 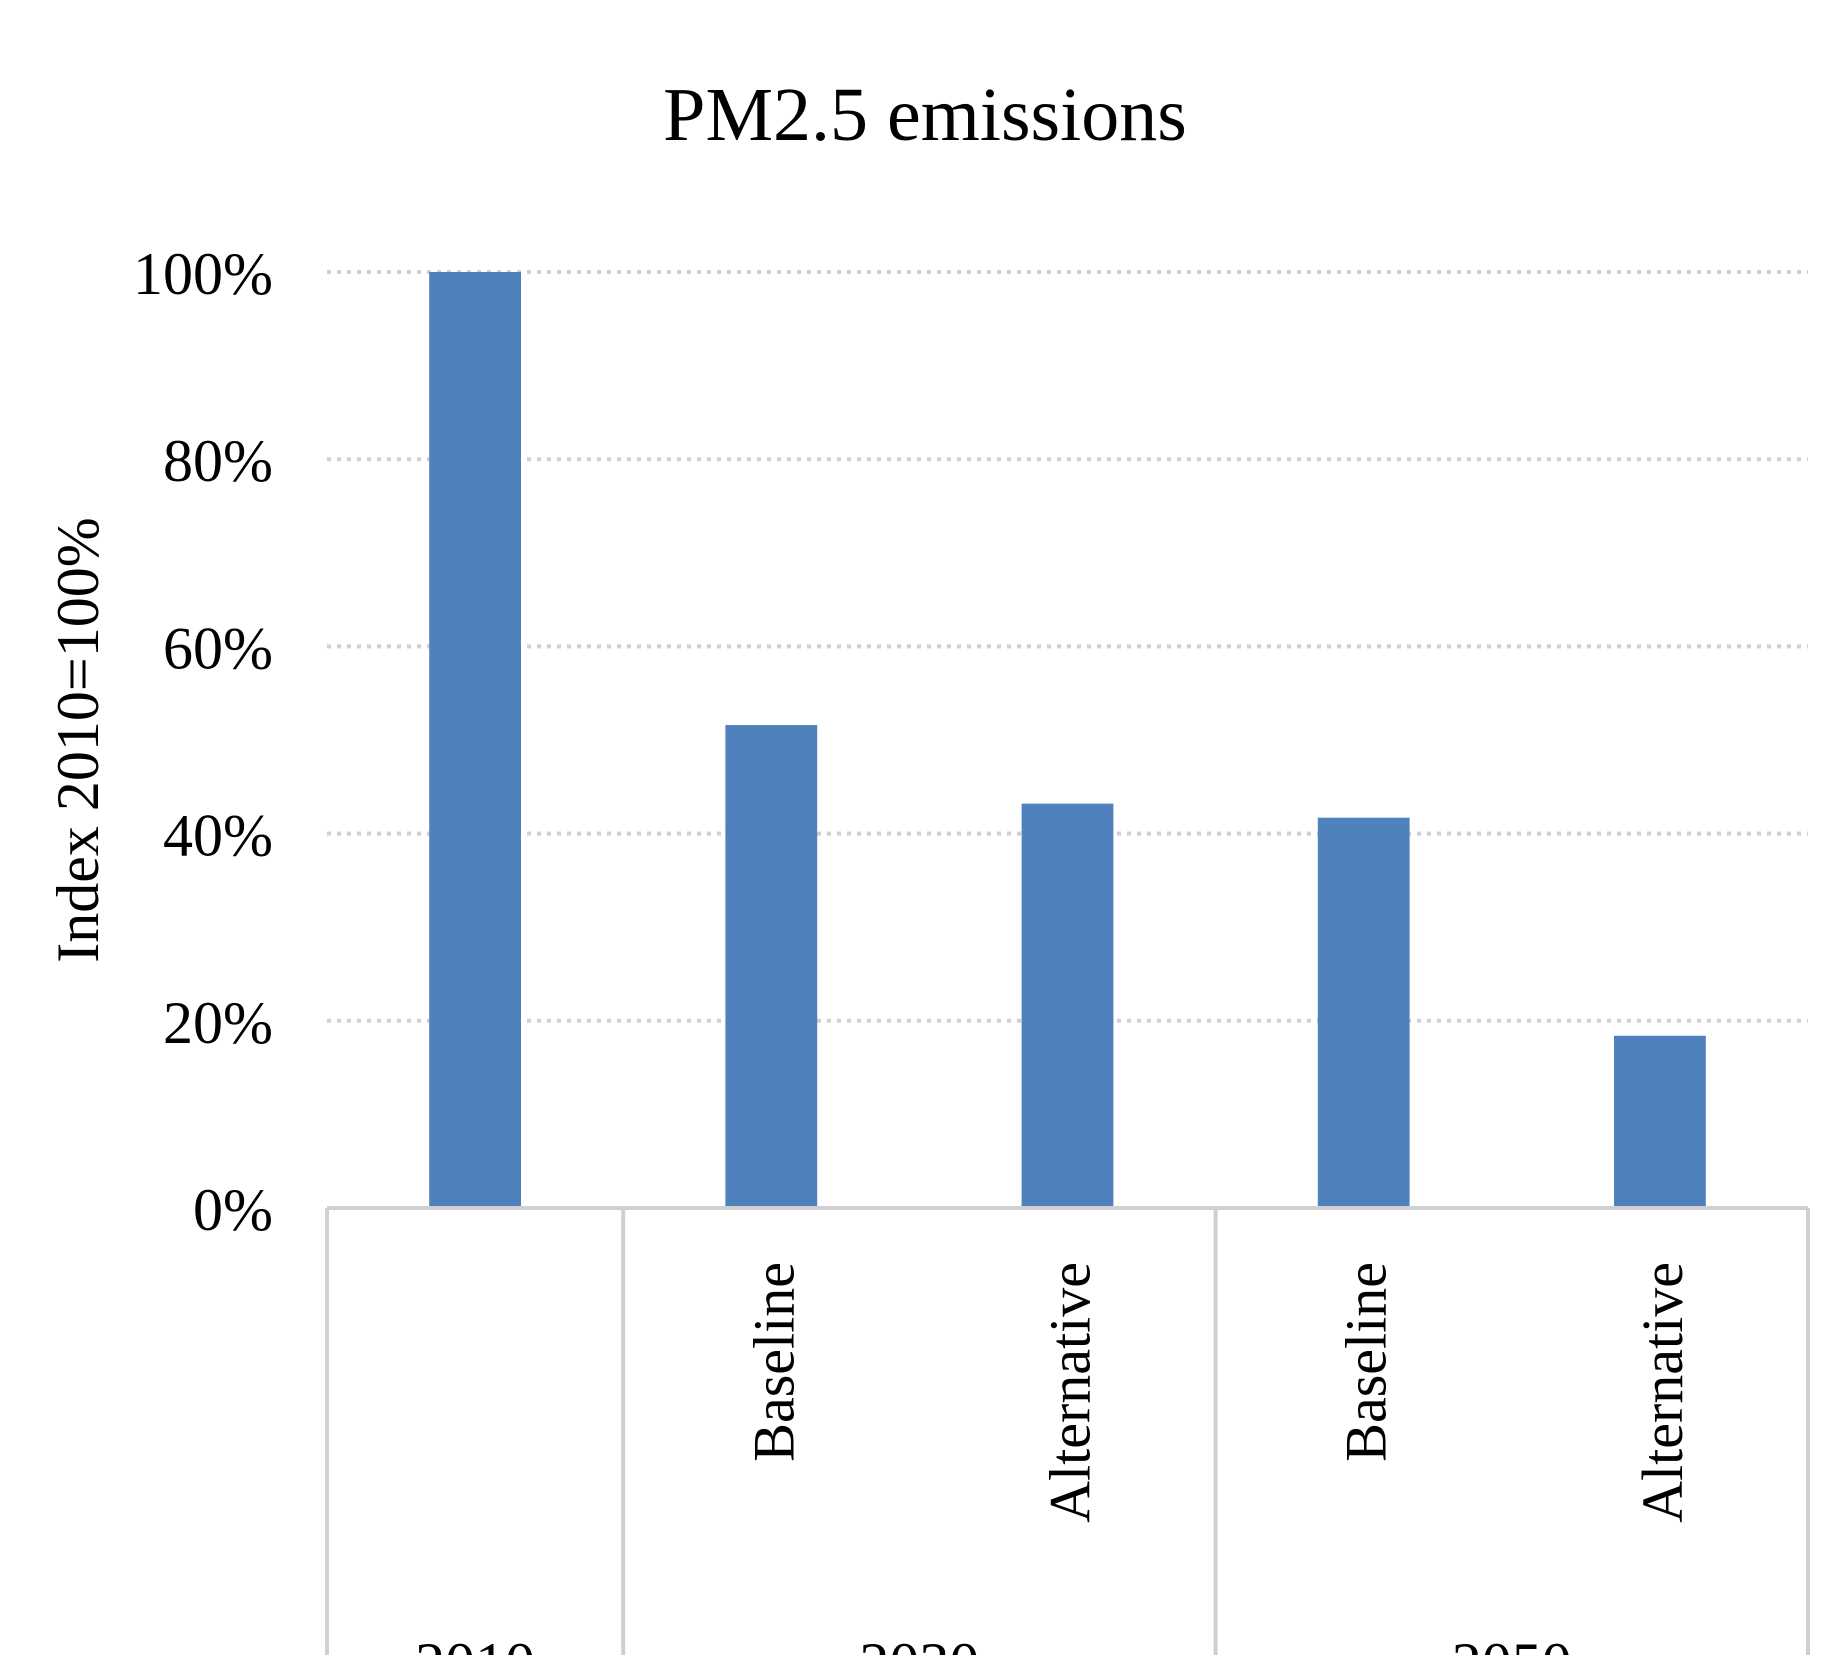 I want to click on y-tick-label: 80%, so click(x=218, y=461).